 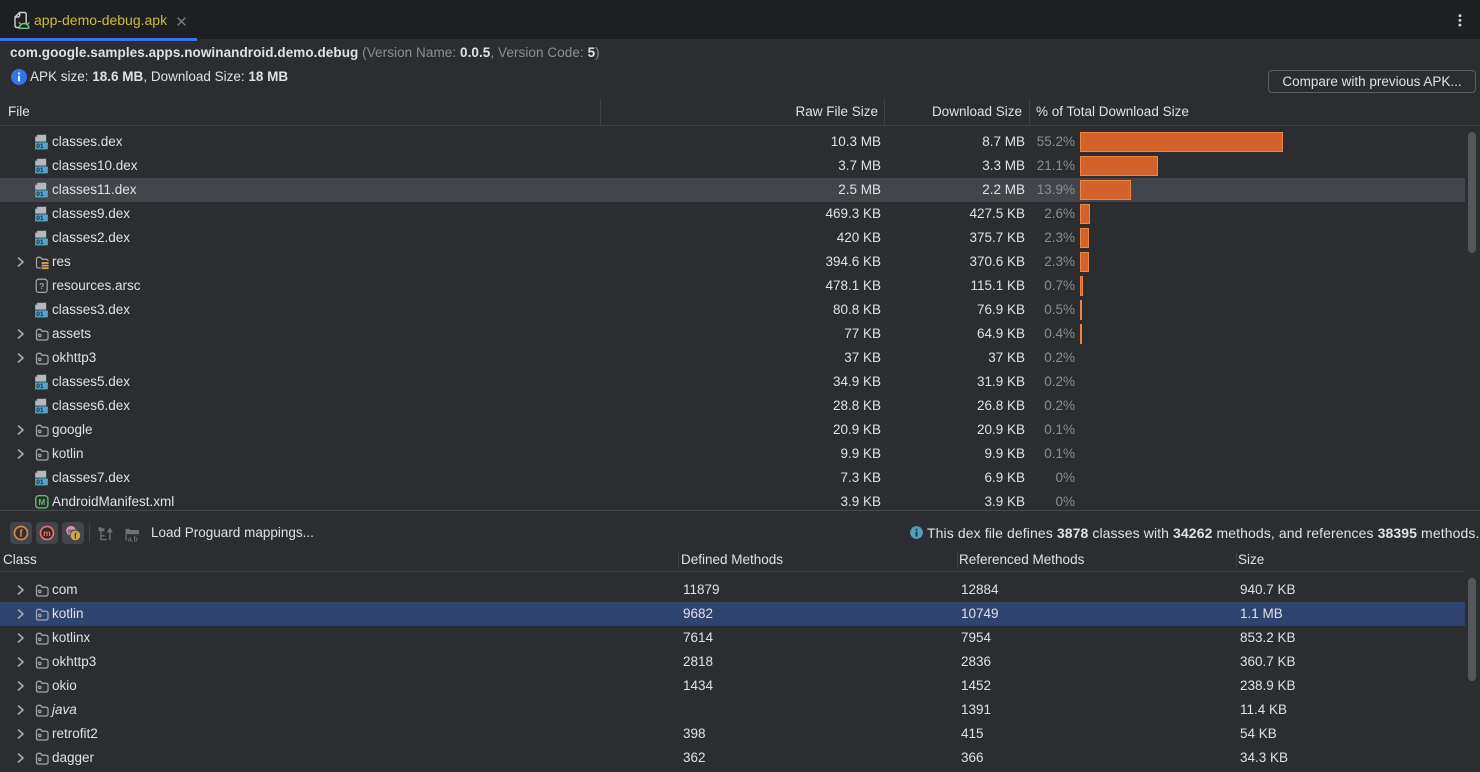 I want to click on svg-text: a.b, so click(x=132, y=539).